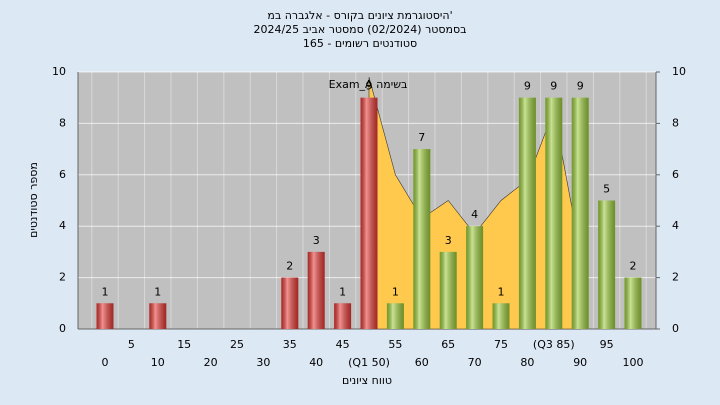 The image size is (720, 405). Describe the element at coordinates (554, 344) in the screenshot. I see `x-tick-label: (Q3 85)` at that location.